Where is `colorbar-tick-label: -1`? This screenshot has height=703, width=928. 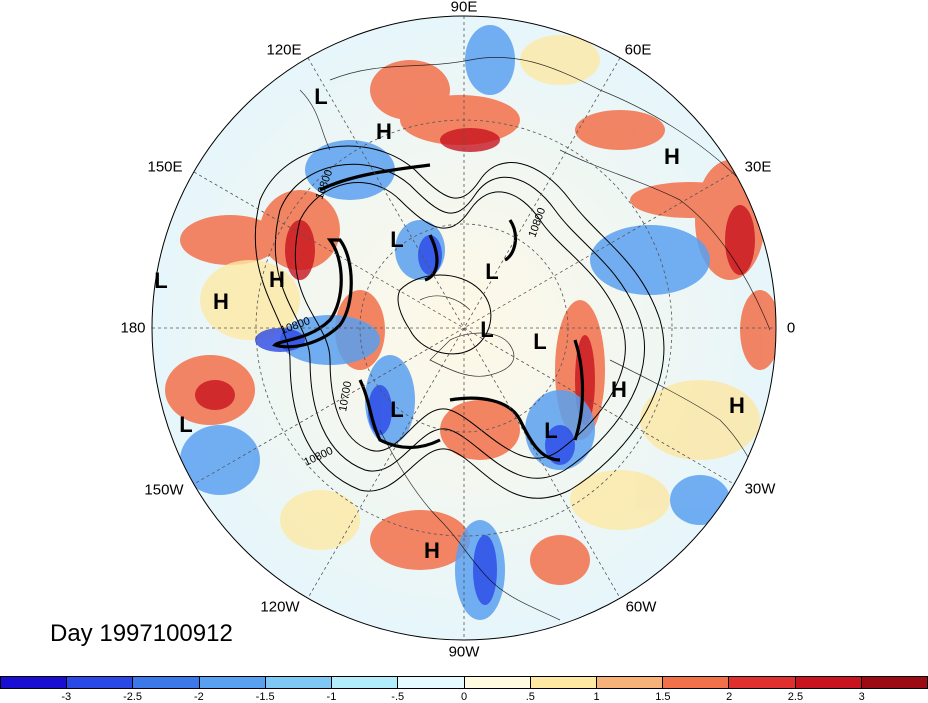
colorbar-tick-label: -1 is located at coordinates (331, 697).